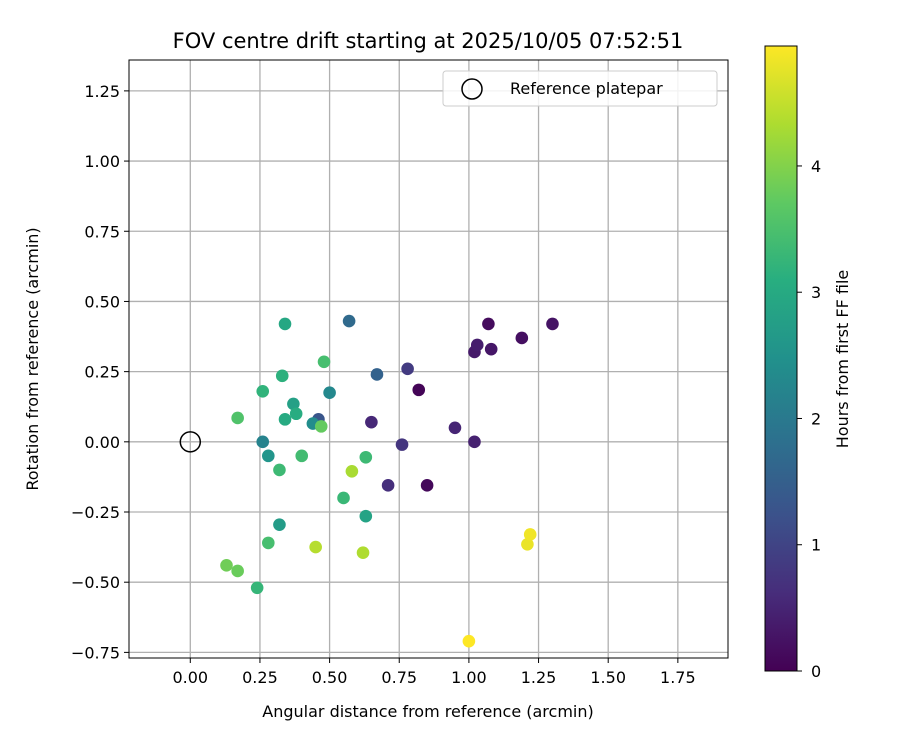 This screenshot has width=900, height=750. Describe the element at coordinates (469, 677) in the screenshot. I see `x-tick-label-4: 1.00` at that location.